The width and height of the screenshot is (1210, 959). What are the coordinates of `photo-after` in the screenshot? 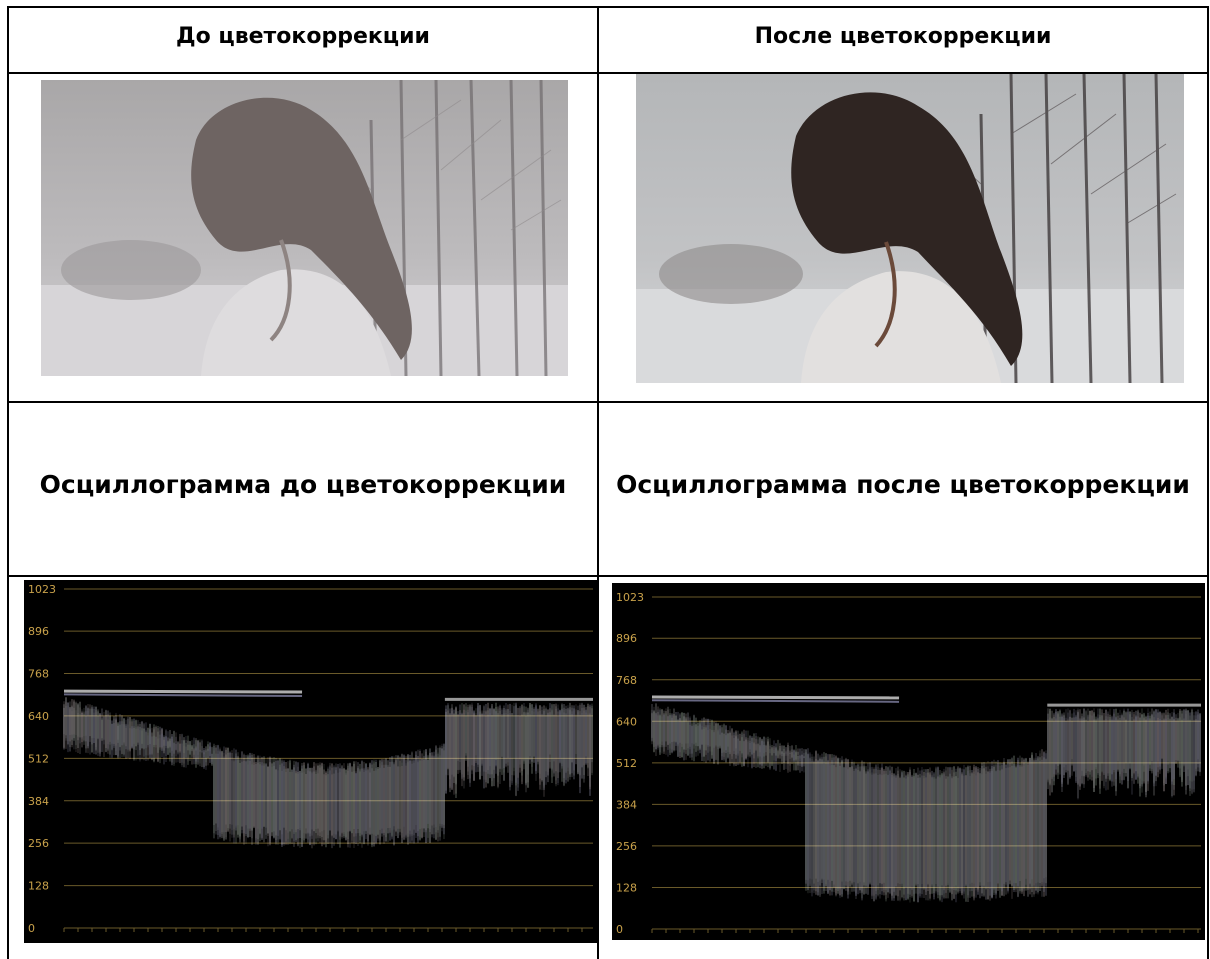 It's located at (910, 228).